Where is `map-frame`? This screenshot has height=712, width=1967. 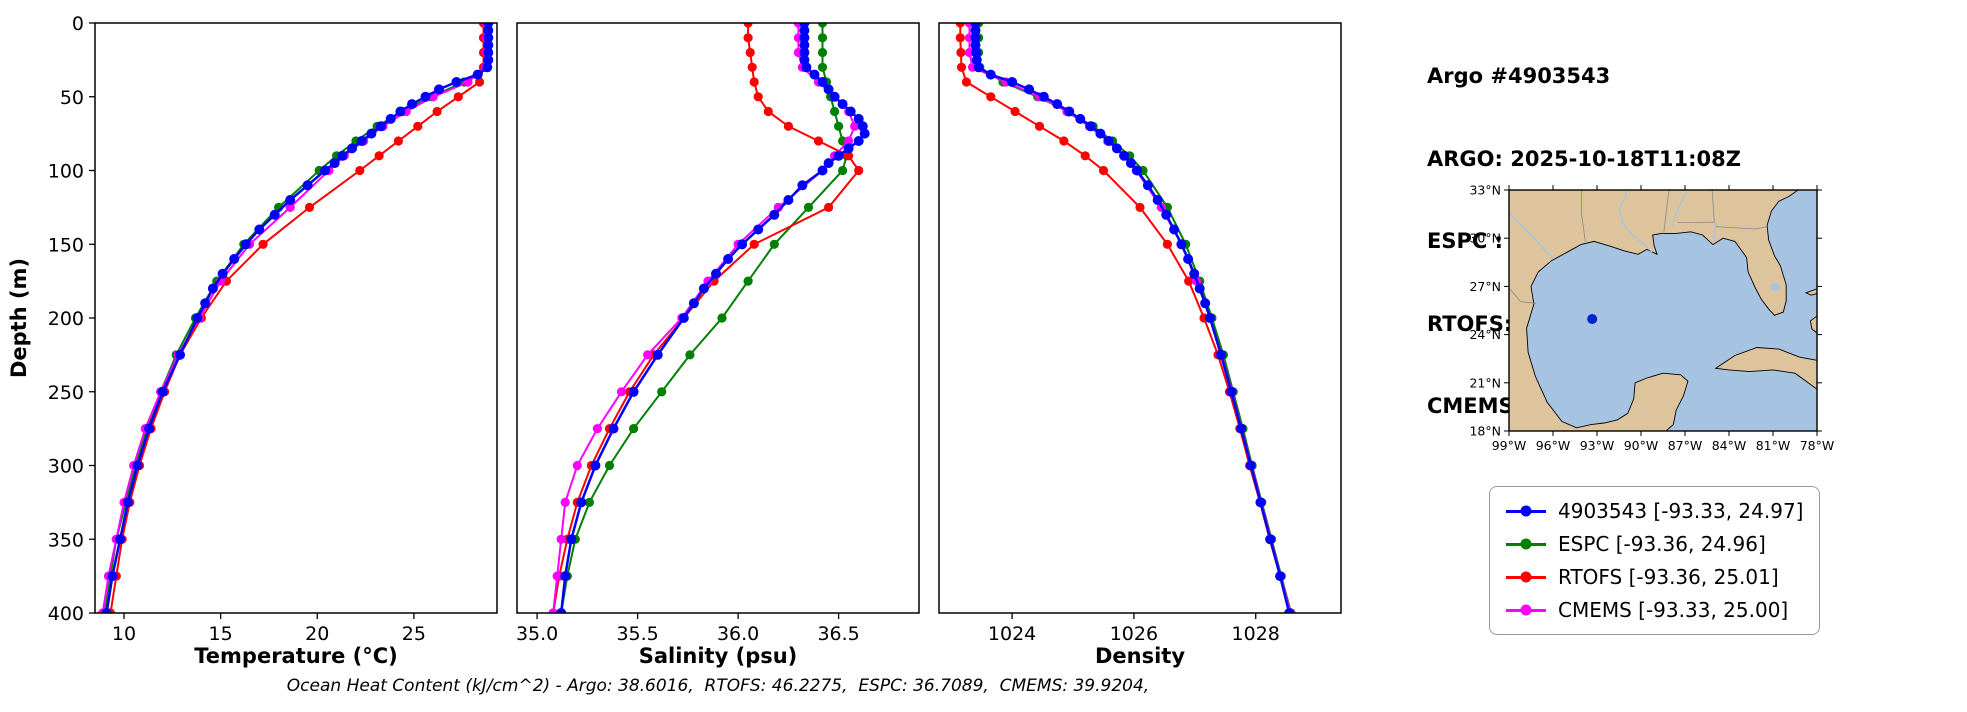 map-frame is located at coordinates (1663, 310).